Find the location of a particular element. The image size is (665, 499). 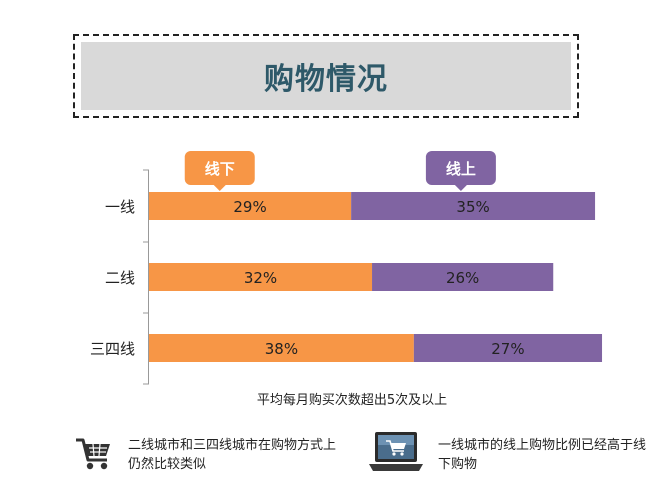

data-label: 35% is located at coordinates (472, 207).